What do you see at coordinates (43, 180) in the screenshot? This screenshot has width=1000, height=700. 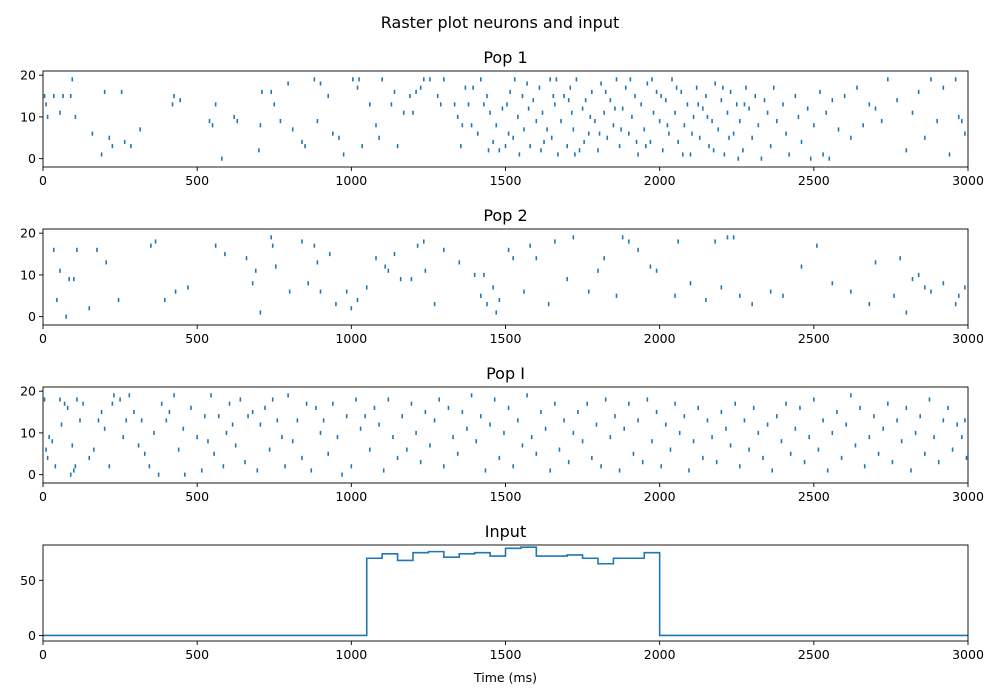 I see `pop1-x-tick-label: 0` at bounding box center [43, 180].